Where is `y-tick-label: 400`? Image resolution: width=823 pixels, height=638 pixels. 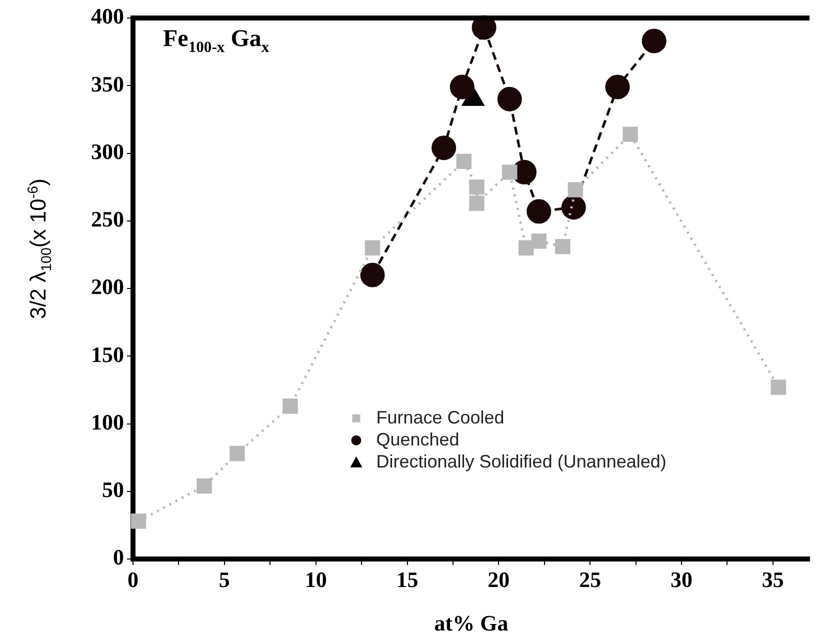 y-tick-label: 400 is located at coordinates (107, 16).